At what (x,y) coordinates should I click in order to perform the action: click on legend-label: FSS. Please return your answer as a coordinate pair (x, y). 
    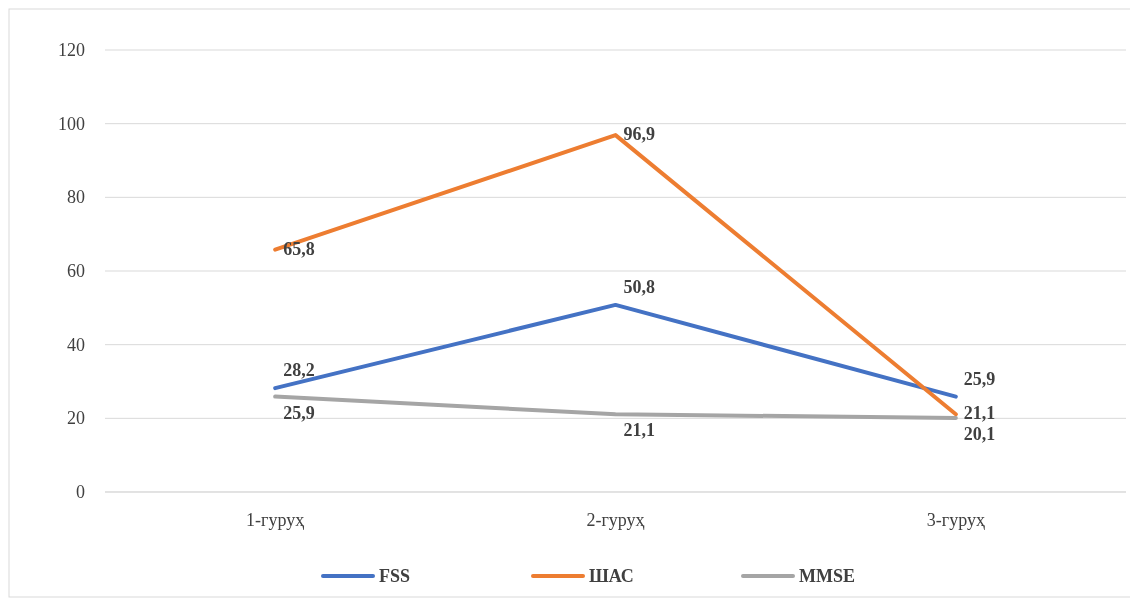
    Looking at the image, I should click on (395, 576).